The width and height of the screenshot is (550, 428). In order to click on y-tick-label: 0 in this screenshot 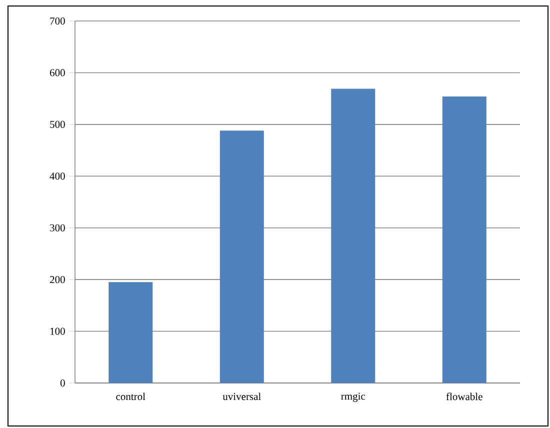, I will do `click(62, 383)`.